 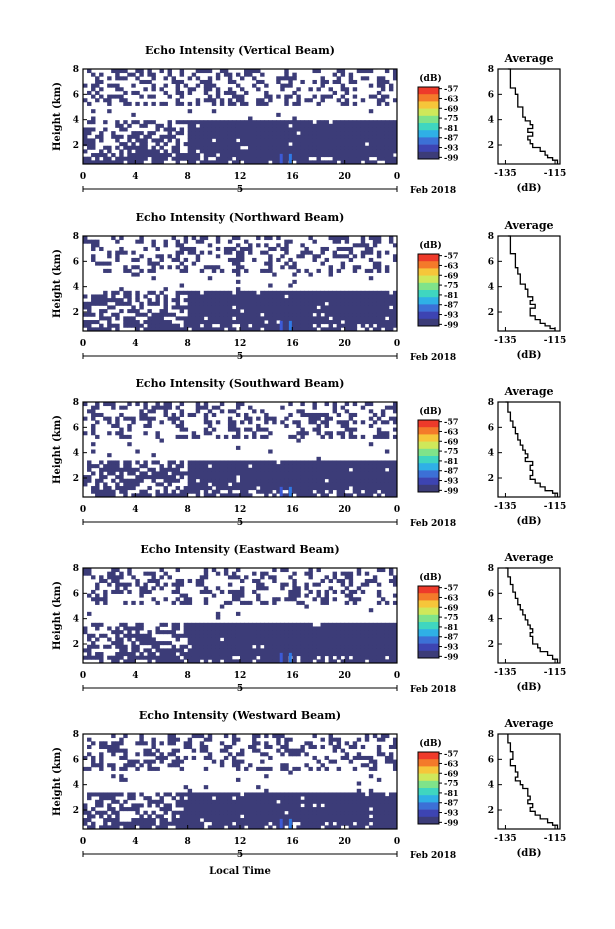 What do you see at coordinates (491, 121) in the screenshot?
I see `average-y-tick-label: 4` at bounding box center [491, 121].